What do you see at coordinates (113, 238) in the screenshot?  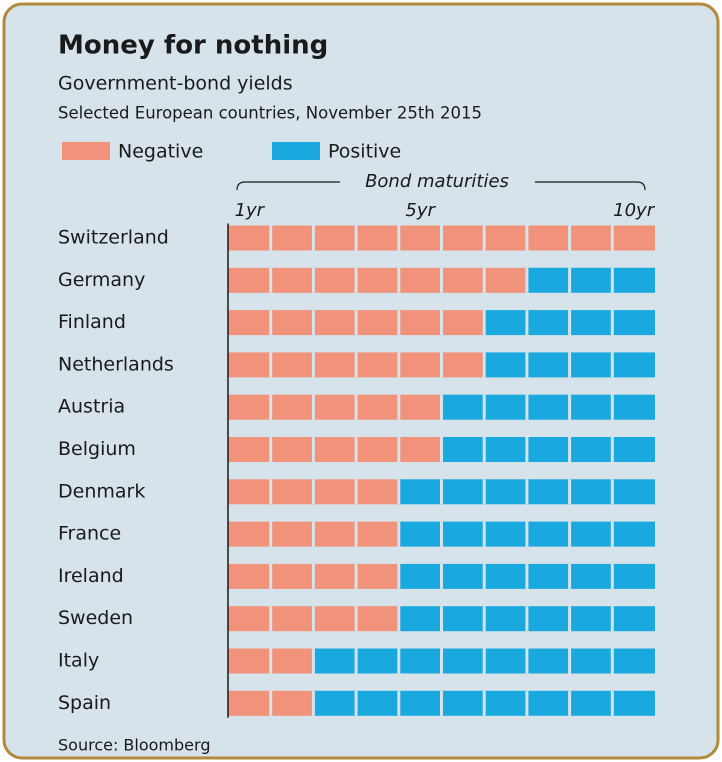 I see `category-label: Switzerland` at bounding box center [113, 238].